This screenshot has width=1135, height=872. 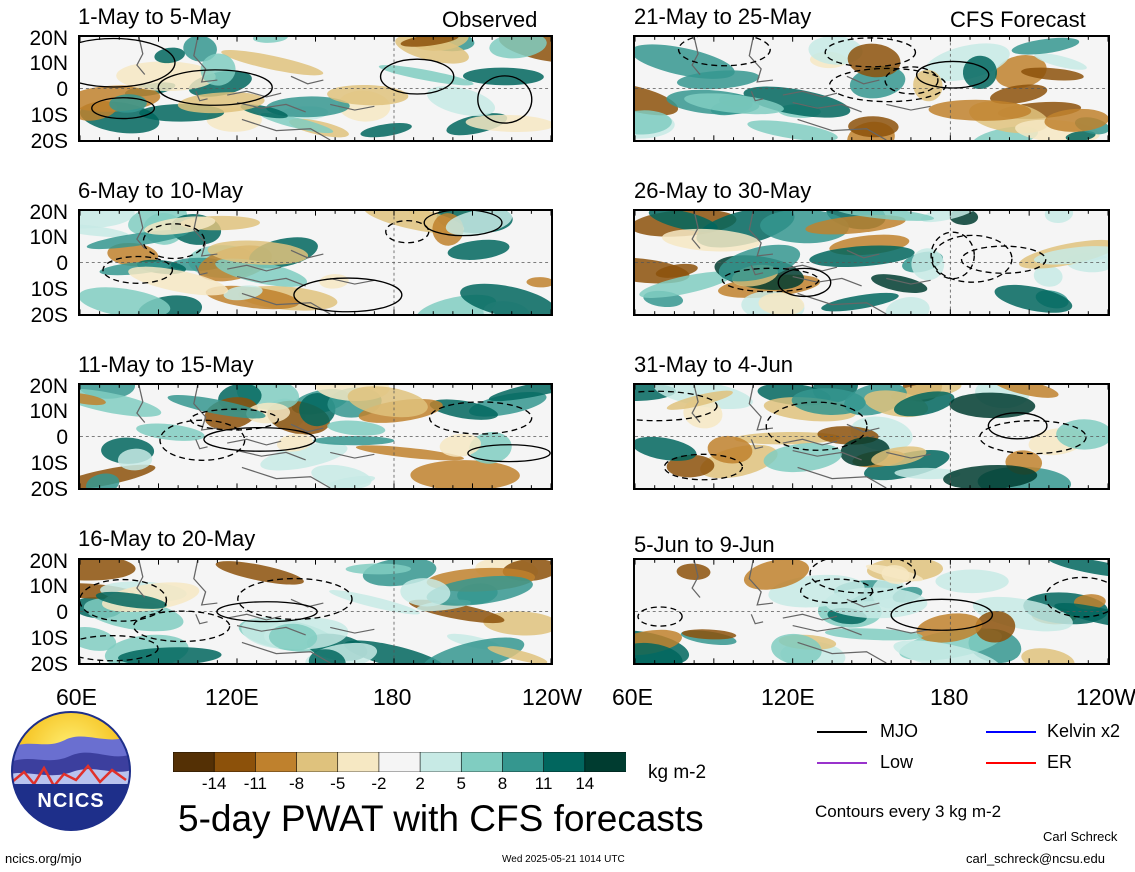 I want to click on colorbar-tick-label: -11, so click(x=255, y=783).